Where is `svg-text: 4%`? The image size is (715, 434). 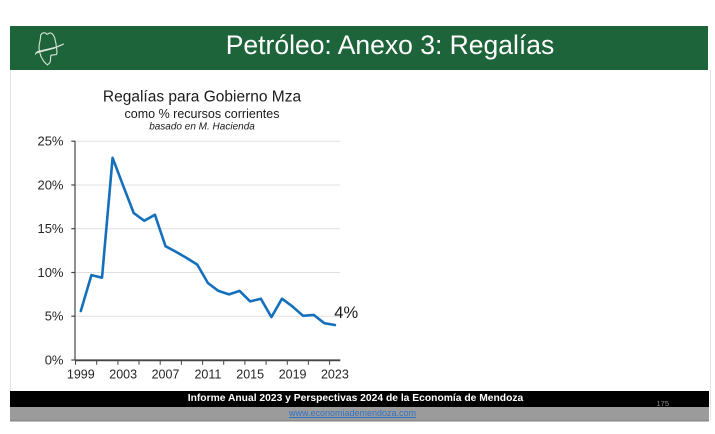 svg-text: 4% is located at coordinates (346, 313).